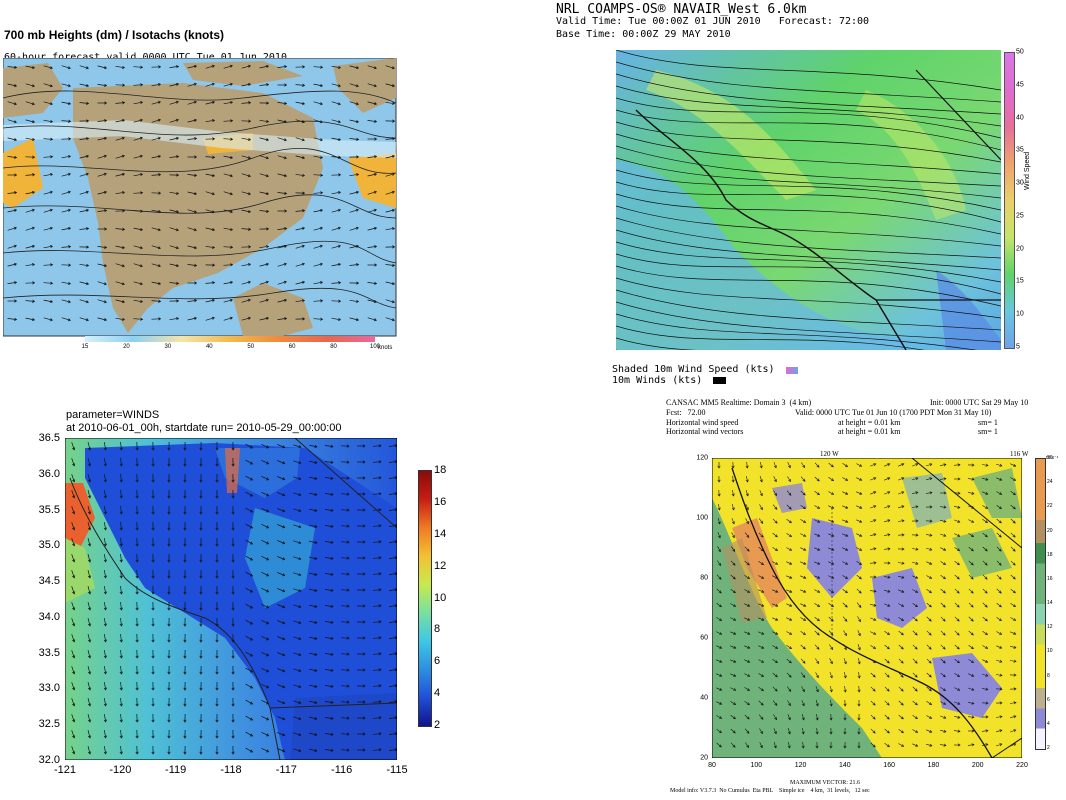 This screenshot has width=1066, height=800. What do you see at coordinates (230, 339) in the screenshot?
I see `colorbar-700mb` at bounding box center [230, 339].